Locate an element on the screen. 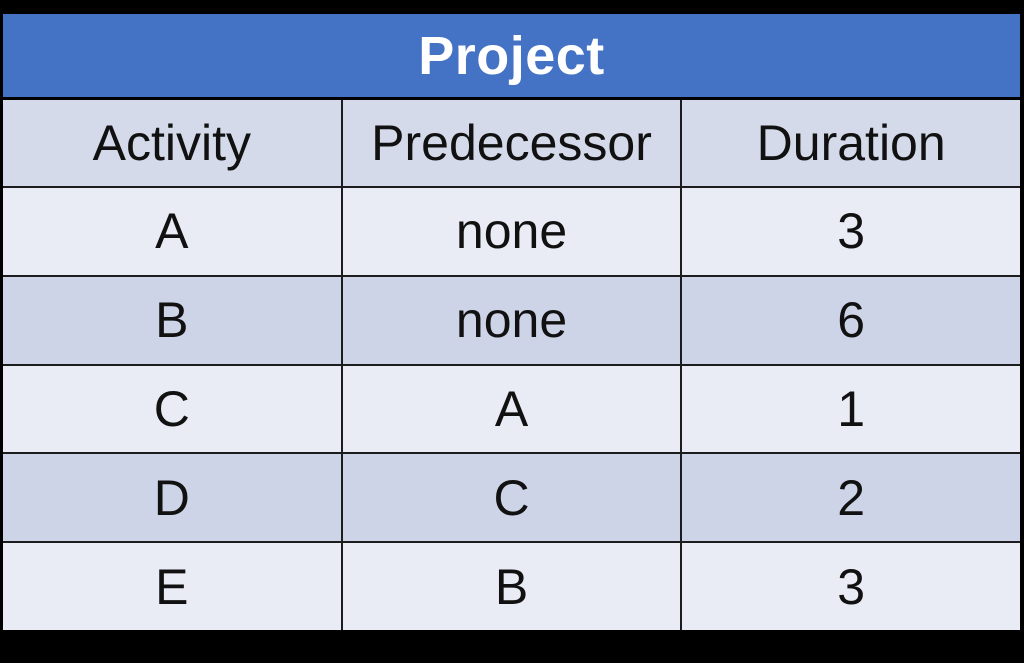  cell-duration: 1 is located at coordinates (850, 409).